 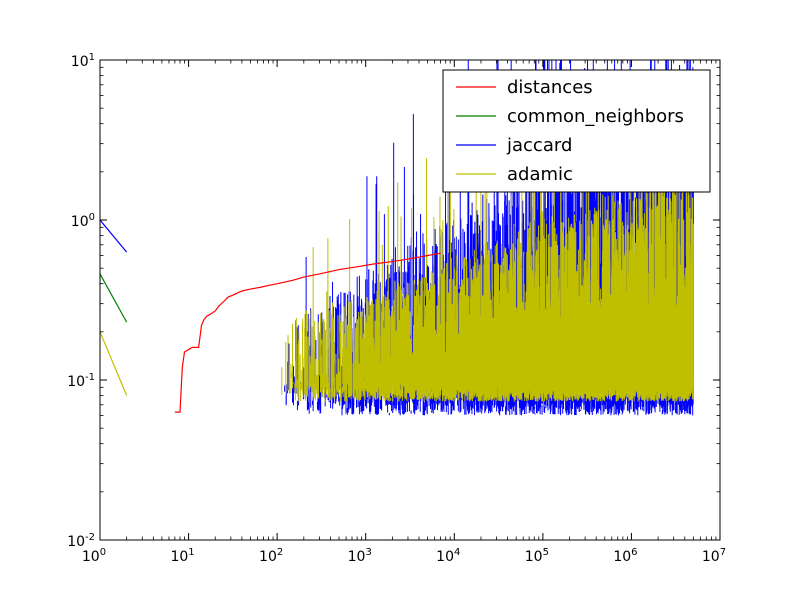 What do you see at coordinates (537, 556) in the screenshot?
I see `x-tick-label: 105` at bounding box center [537, 556].